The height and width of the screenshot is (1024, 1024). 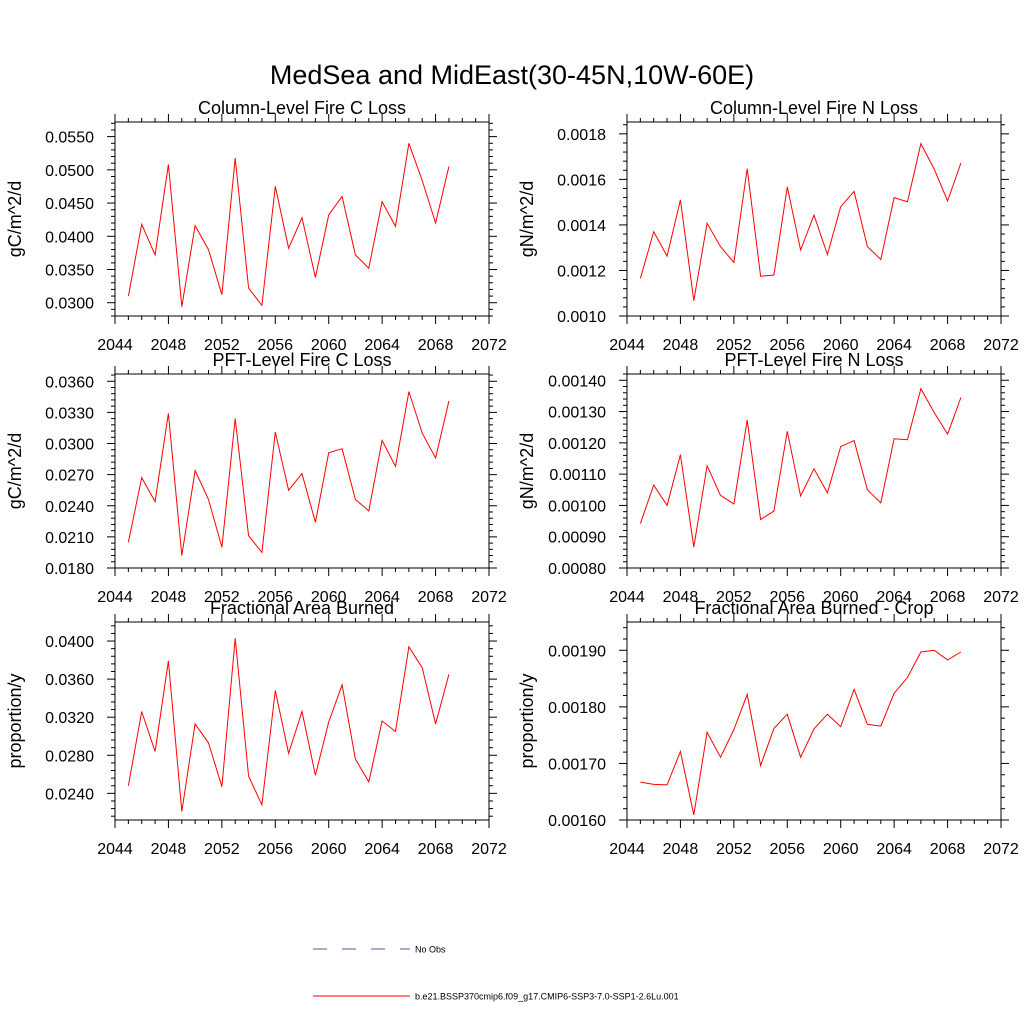 I want to click on y-tick-label: 0.0180, so click(x=69, y=569).